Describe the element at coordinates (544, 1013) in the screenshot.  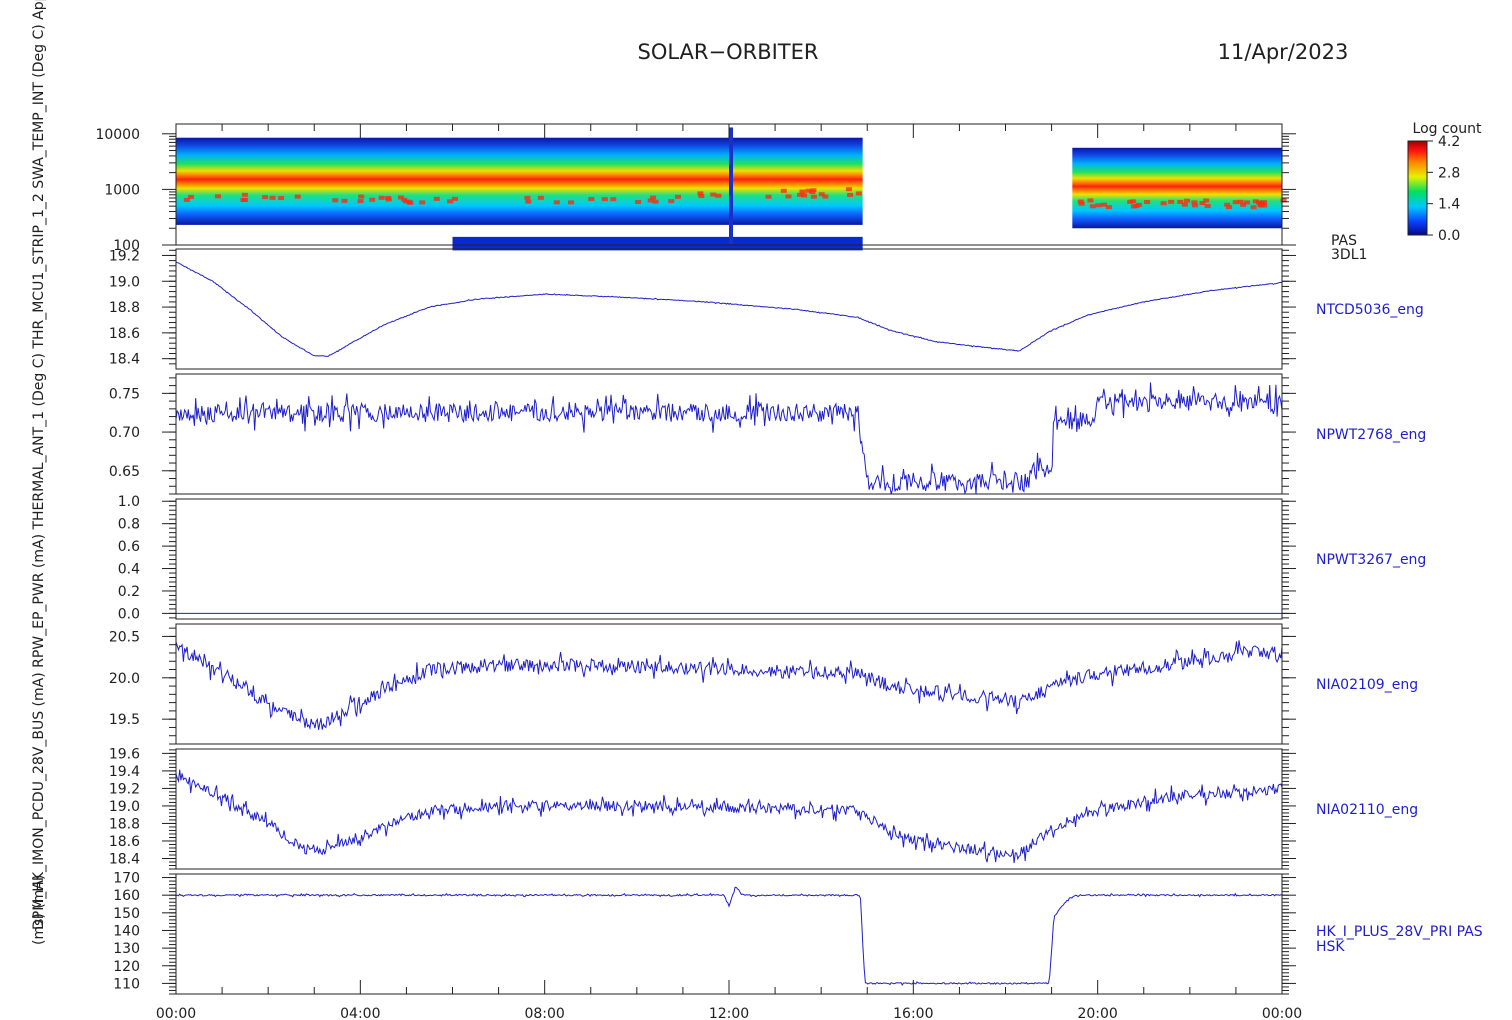
I see `x-tick-label: 08:00` at that location.